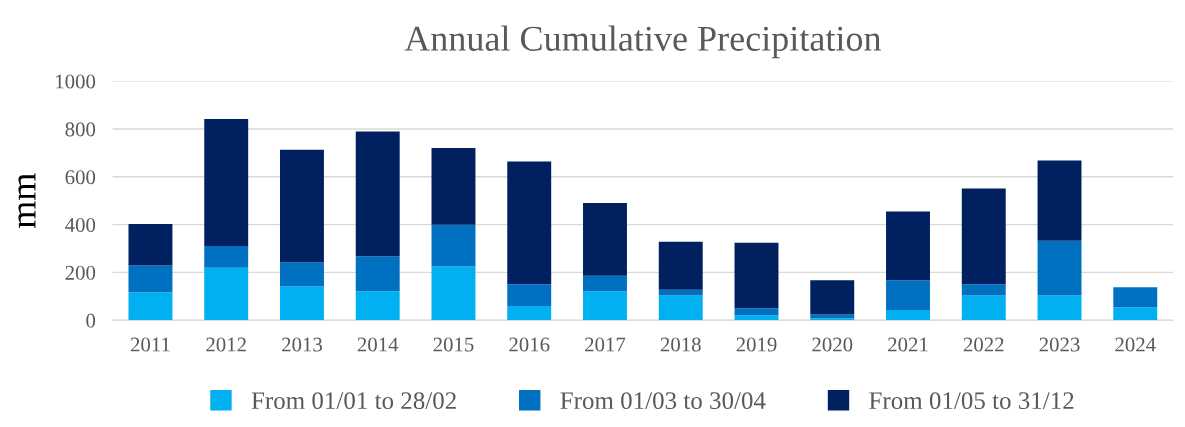 This screenshot has height=427, width=1185. Describe the element at coordinates (80, 272) in the screenshot. I see `y-tick-label: 200` at that location.